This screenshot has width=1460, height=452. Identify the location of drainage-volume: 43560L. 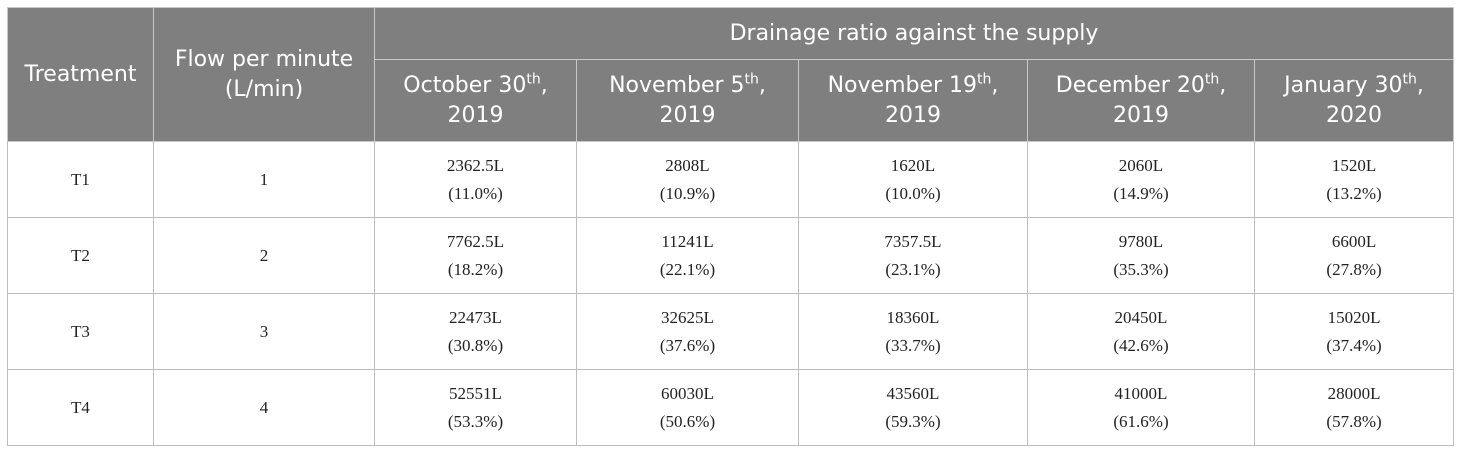
(913, 393).